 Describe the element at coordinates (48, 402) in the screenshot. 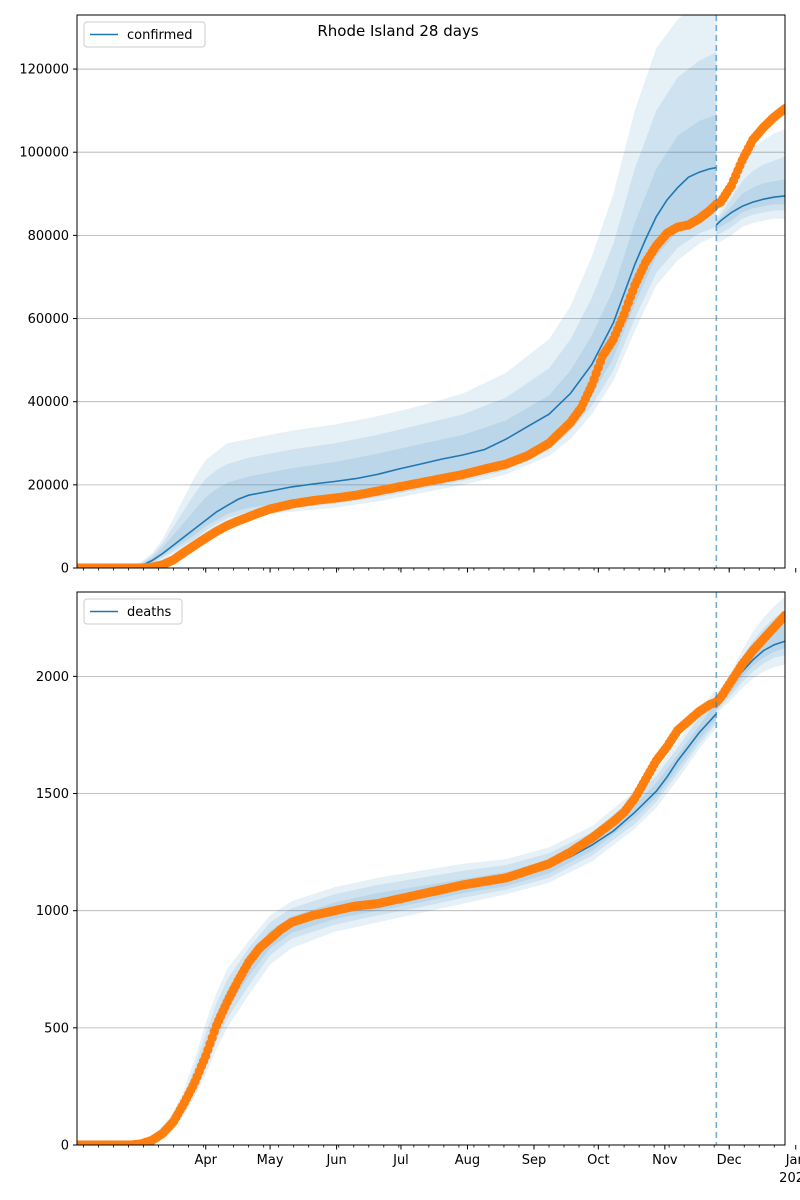

I see `y-tick-label: 40000` at that location.